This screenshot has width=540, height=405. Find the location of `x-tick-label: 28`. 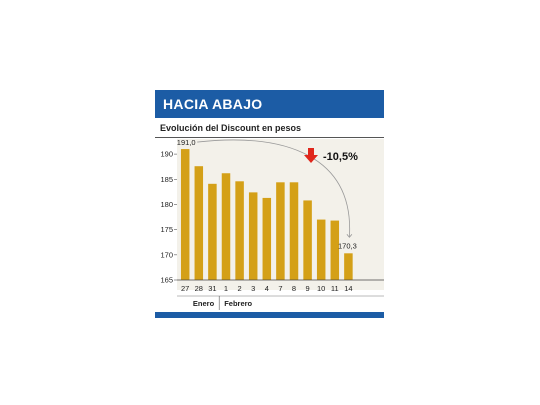

x-tick-label: 28 is located at coordinates (199, 288).